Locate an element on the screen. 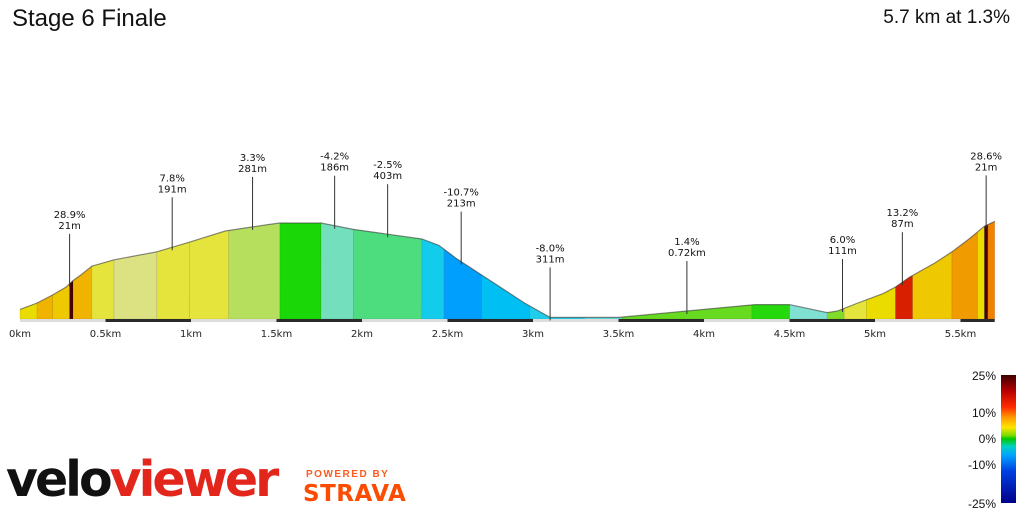 The height and width of the screenshot is (512, 1024). x-tick-label: 2km is located at coordinates (362, 334).